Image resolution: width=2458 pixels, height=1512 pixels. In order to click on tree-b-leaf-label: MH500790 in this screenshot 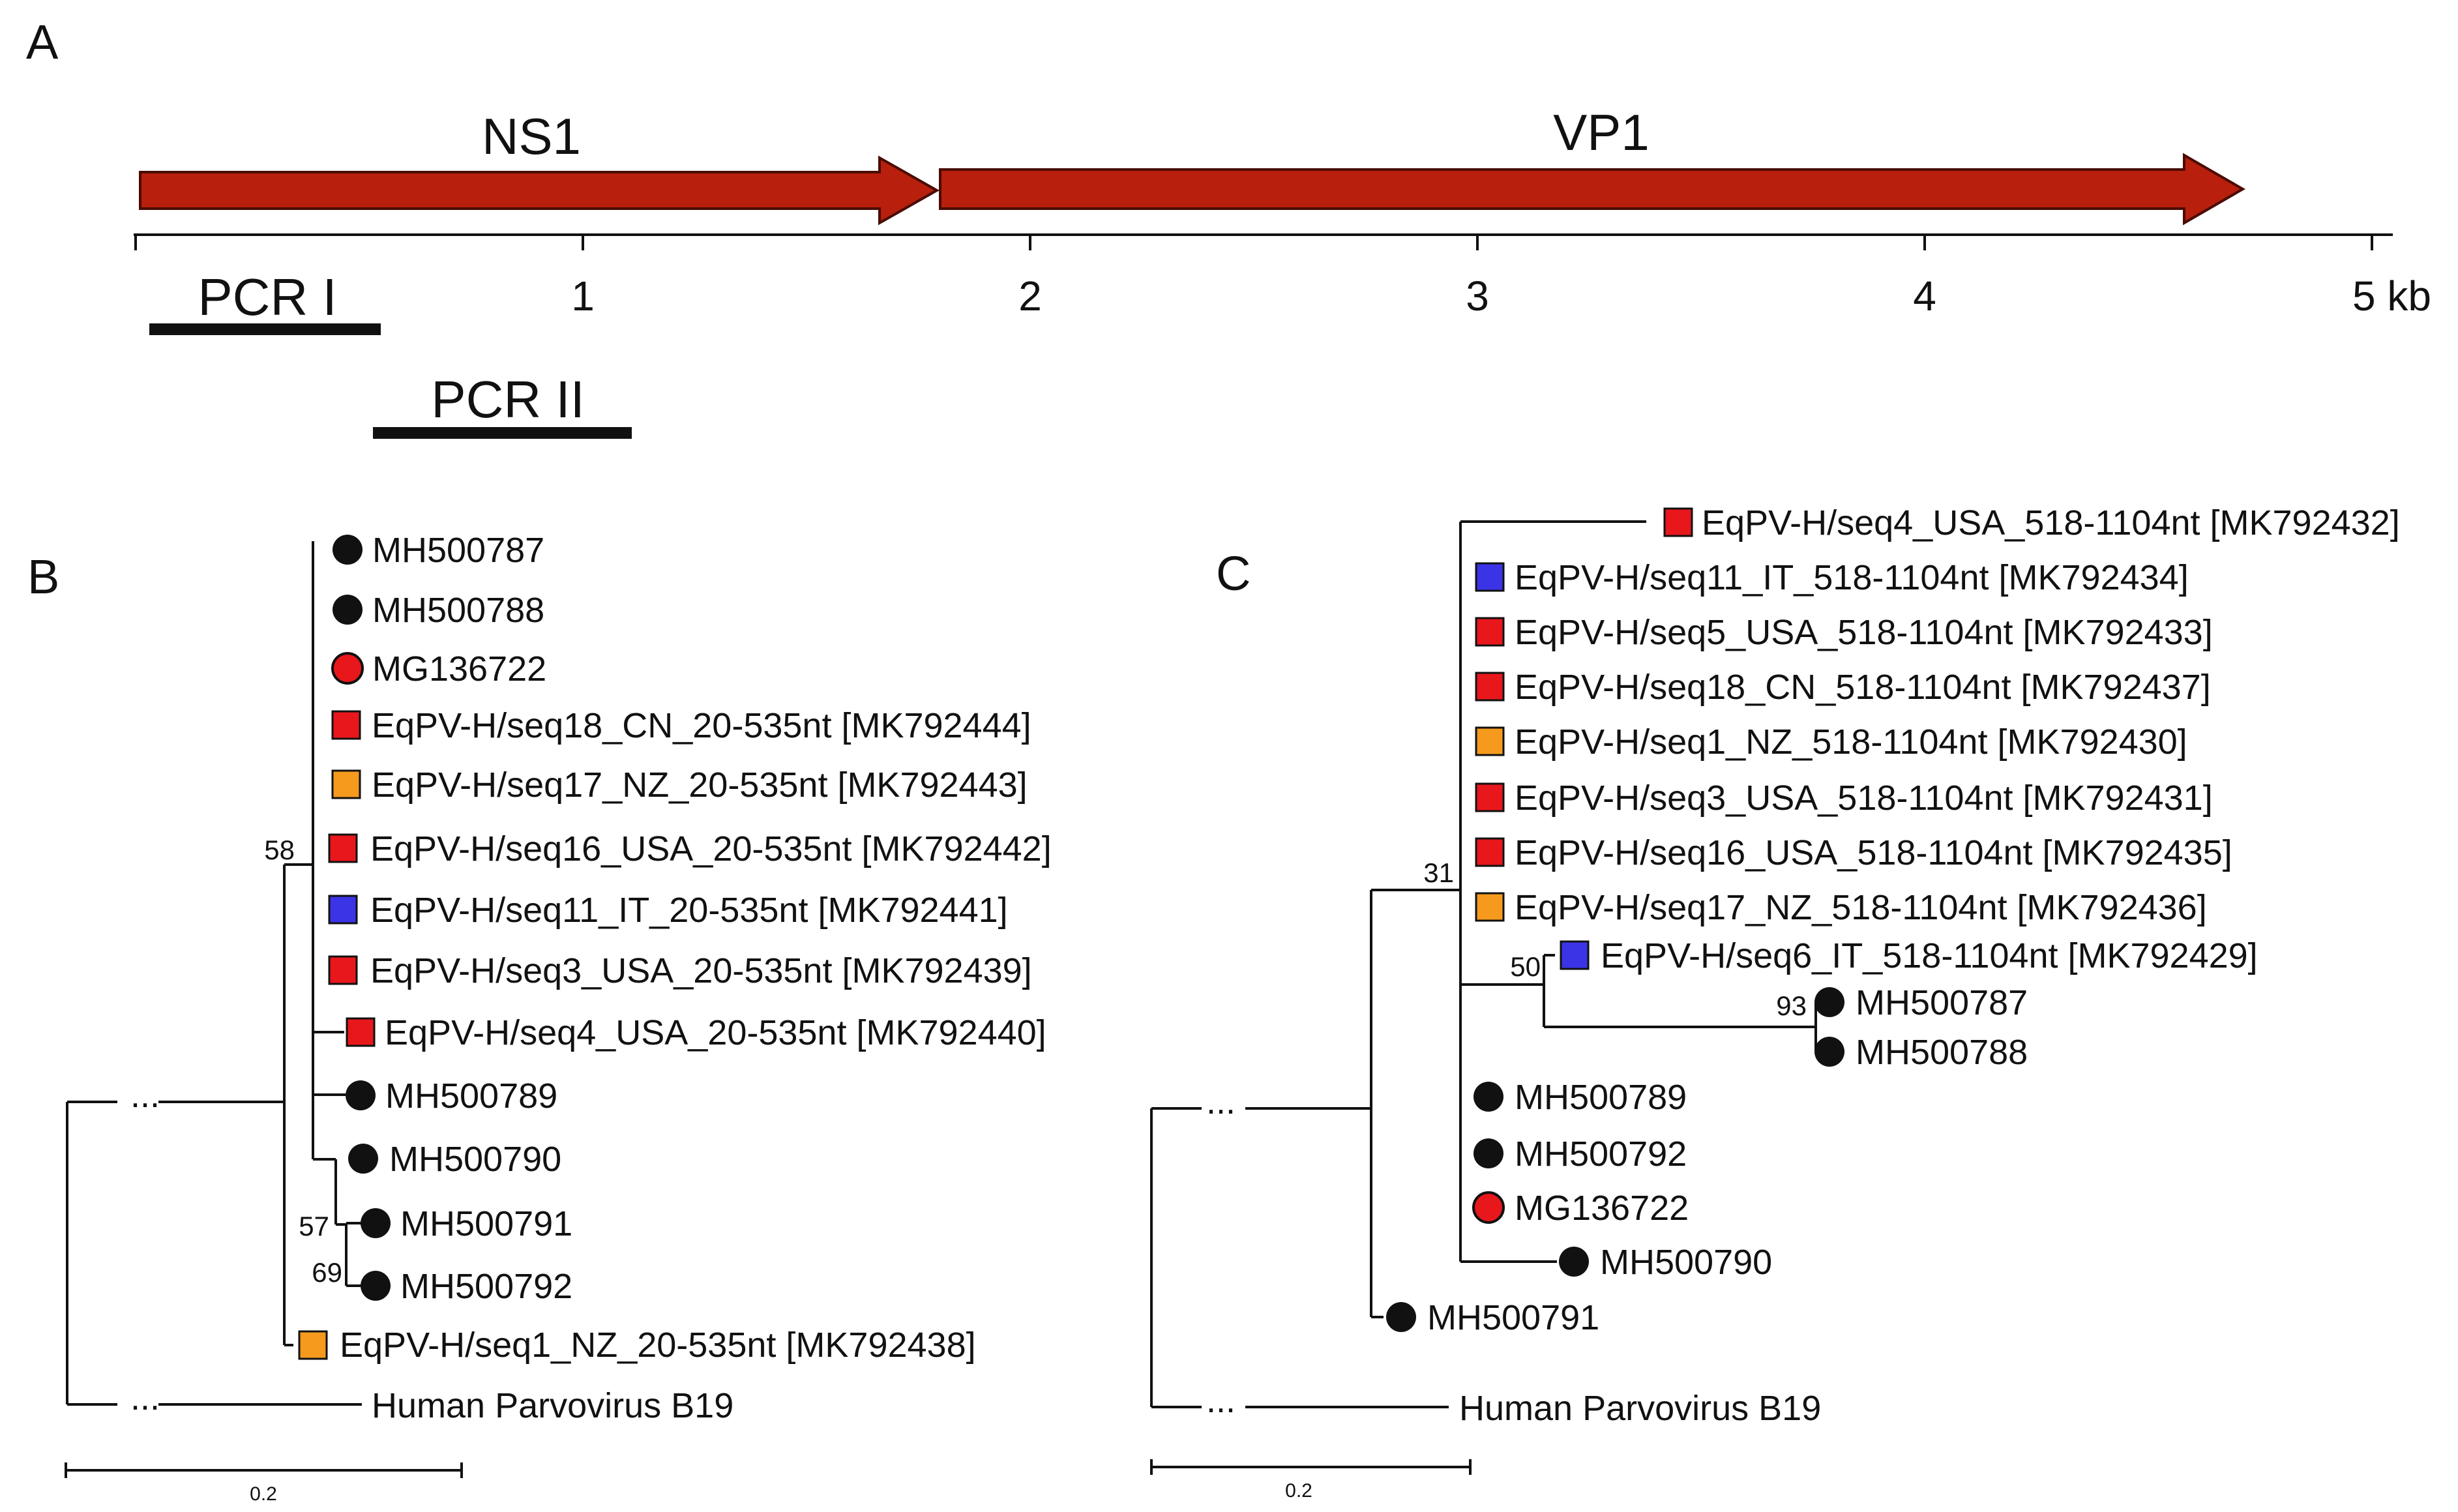, I will do `click(475, 1160)`.